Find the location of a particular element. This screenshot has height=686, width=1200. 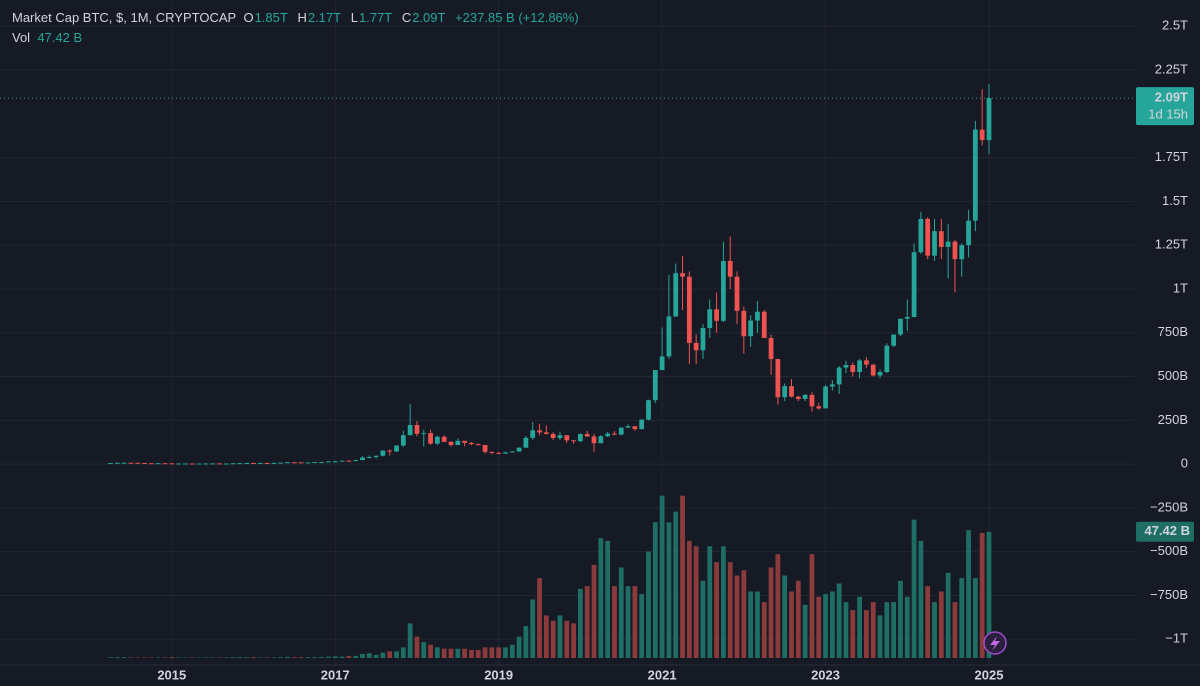

x-tick-label: 2021 is located at coordinates (662, 674).